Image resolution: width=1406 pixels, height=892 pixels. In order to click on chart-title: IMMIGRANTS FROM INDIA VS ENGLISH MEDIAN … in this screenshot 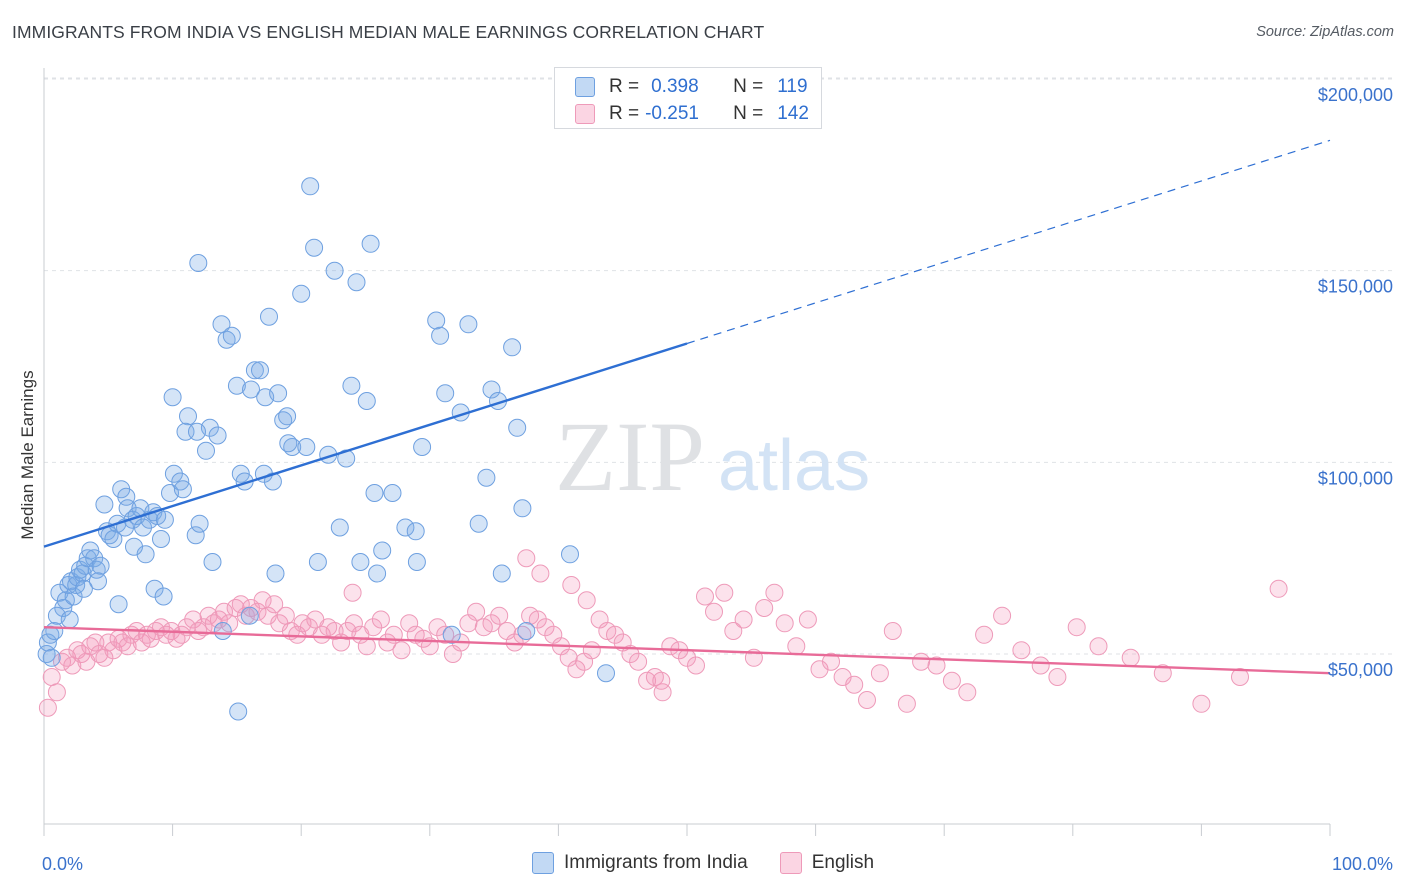, I will do `click(388, 32)`.